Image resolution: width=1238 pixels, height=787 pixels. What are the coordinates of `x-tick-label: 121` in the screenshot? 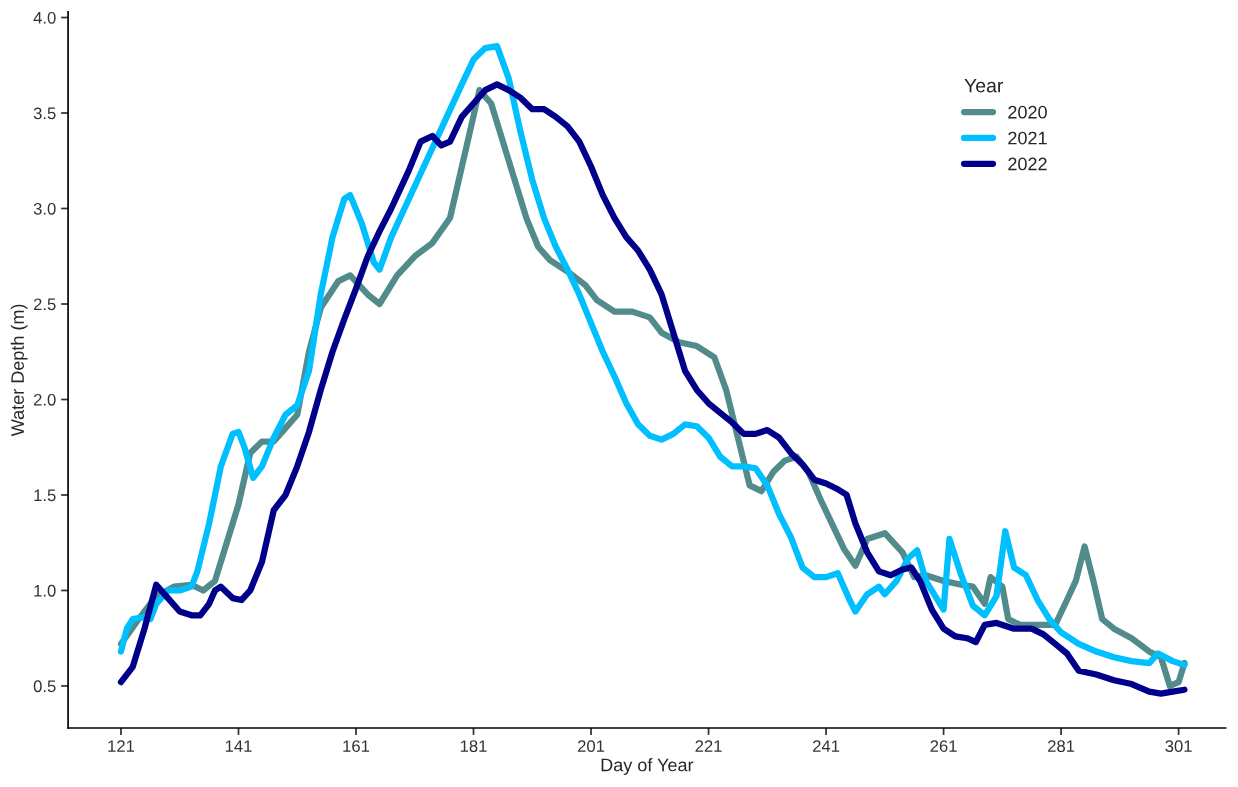 It's located at (121, 746).